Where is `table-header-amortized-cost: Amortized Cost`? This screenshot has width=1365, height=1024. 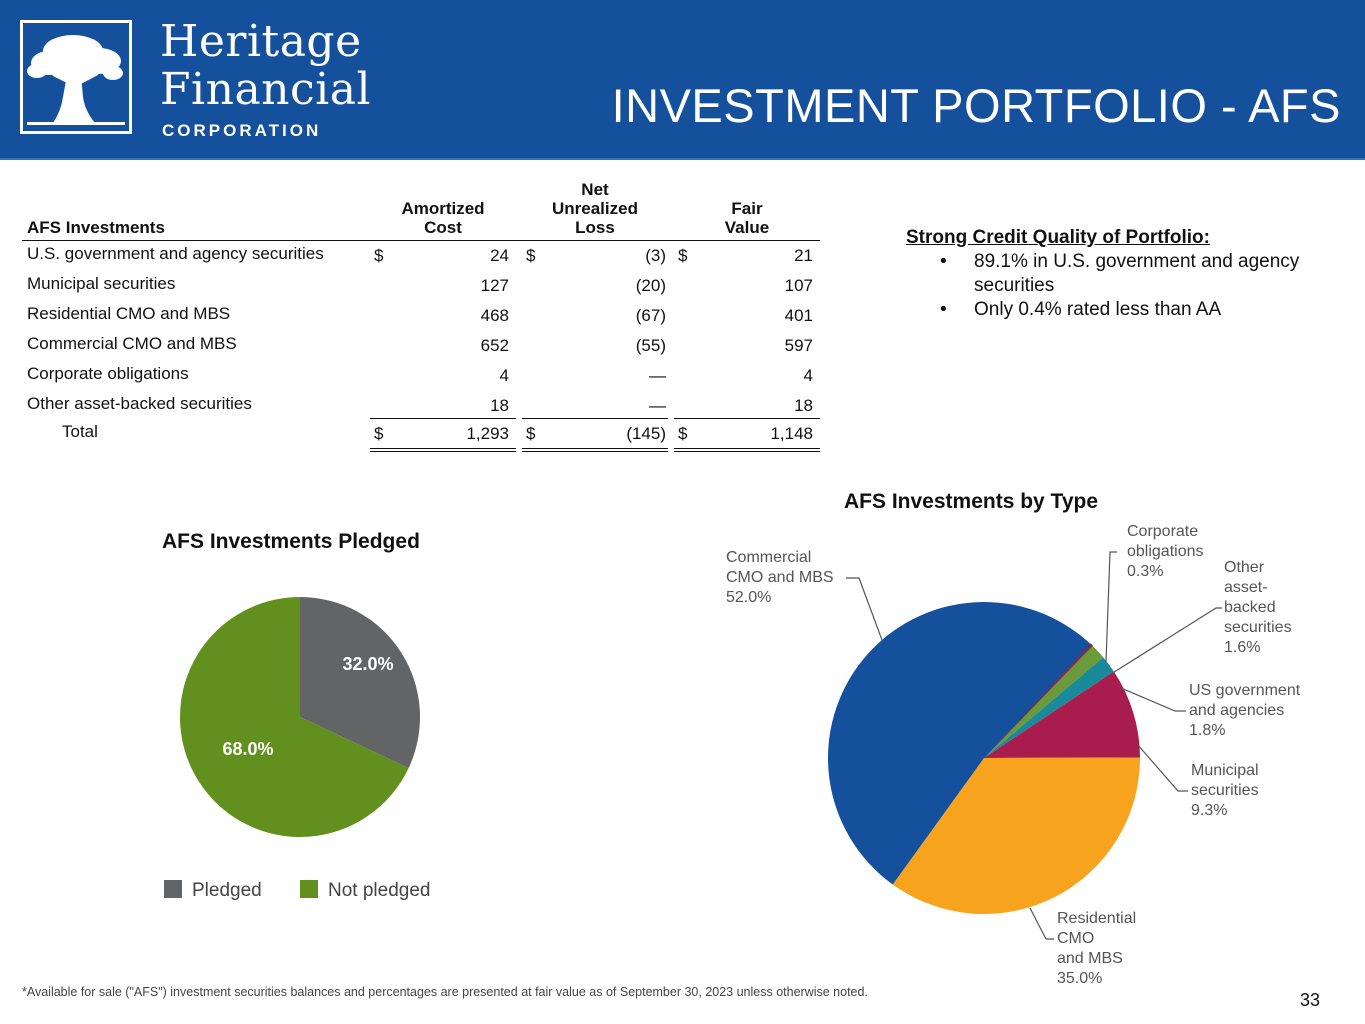
table-header-amortized-cost: Amortized Cost is located at coordinates (443, 218).